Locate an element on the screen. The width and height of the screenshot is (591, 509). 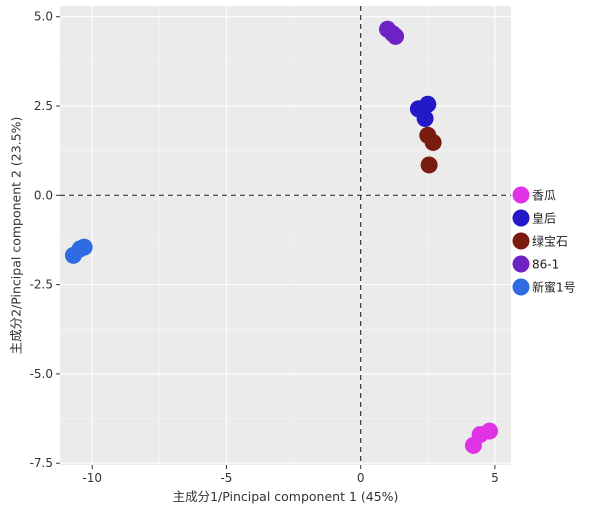
y-tick-label: 5.0 is located at coordinates (43, 17).